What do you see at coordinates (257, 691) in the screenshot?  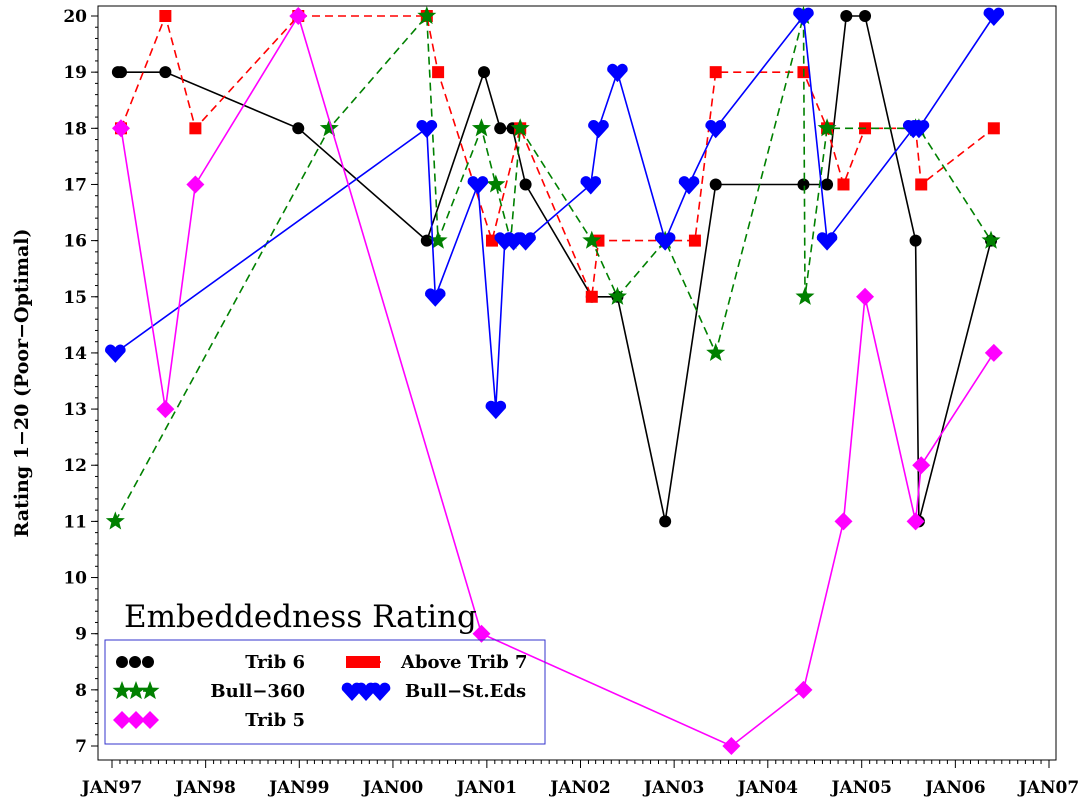 I see `legend-label: Bull−360` at bounding box center [257, 691].